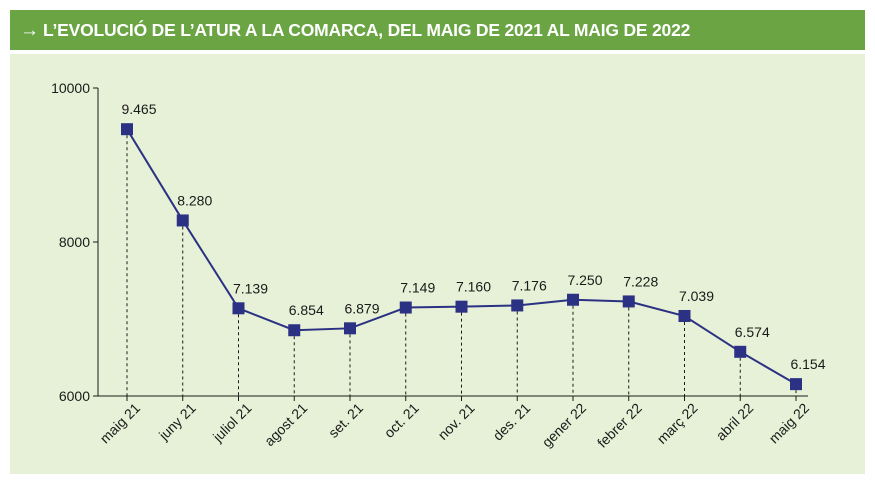 The image size is (875, 486). Describe the element at coordinates (74, 396) in the screenshot. I see `y-tick-label: 6000` at that location.